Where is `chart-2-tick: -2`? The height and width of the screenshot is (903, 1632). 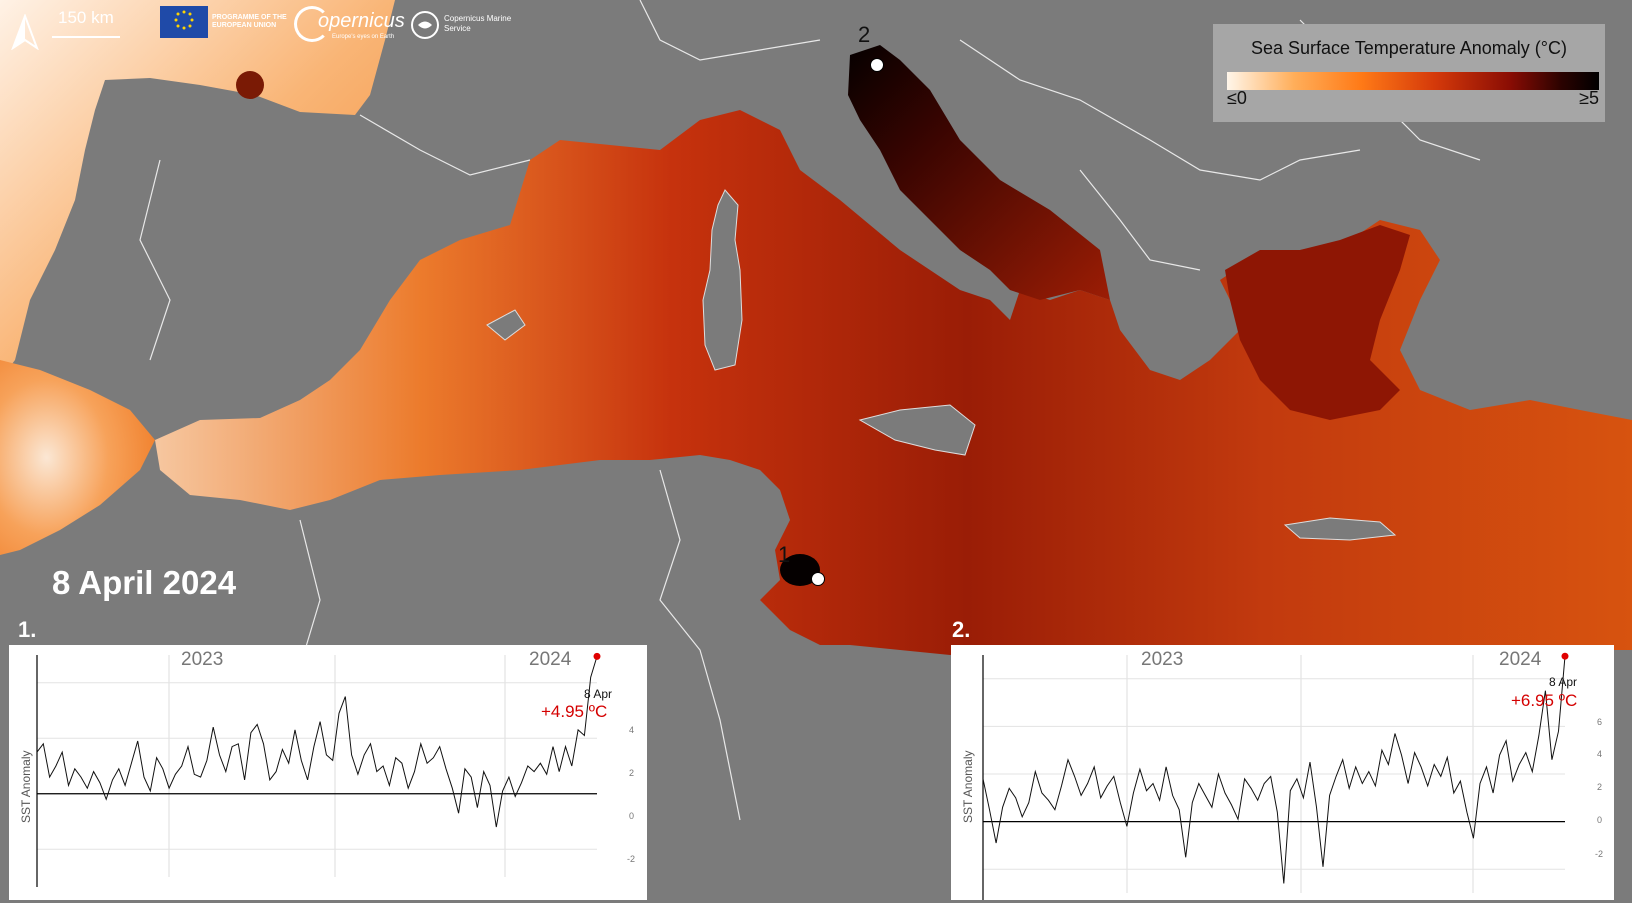 chart-2-tick: -2 is located at coordinates (1599, 854).